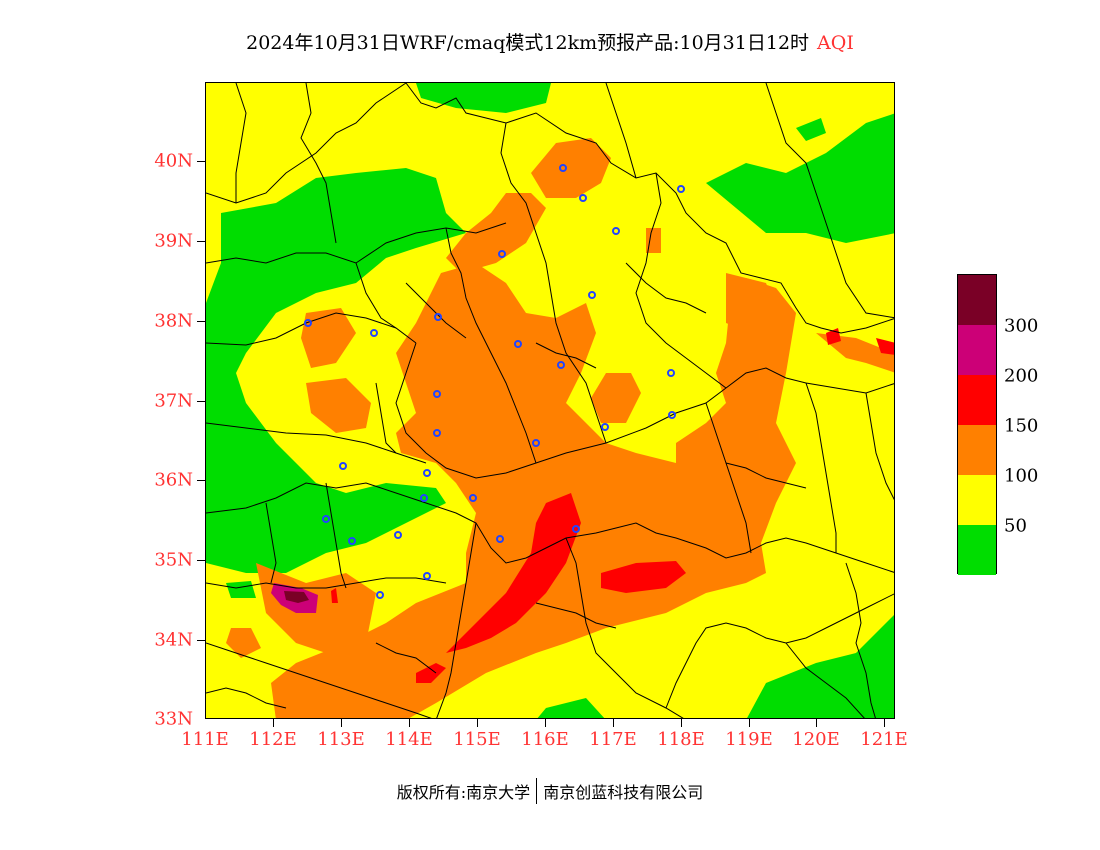 This screenshot has height=850, width=1100. Describe the element at coordinates (977, 550) in the screenshot. I see `legend-swatch-good` at that location.